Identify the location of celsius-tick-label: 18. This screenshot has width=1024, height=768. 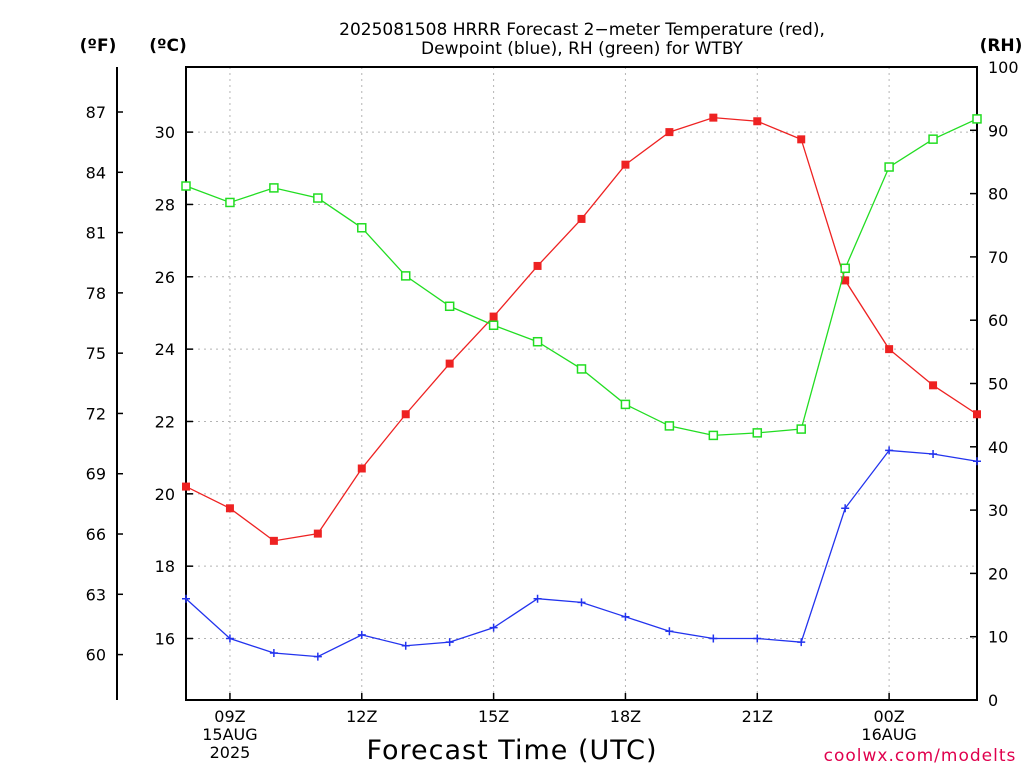
(165, 566).